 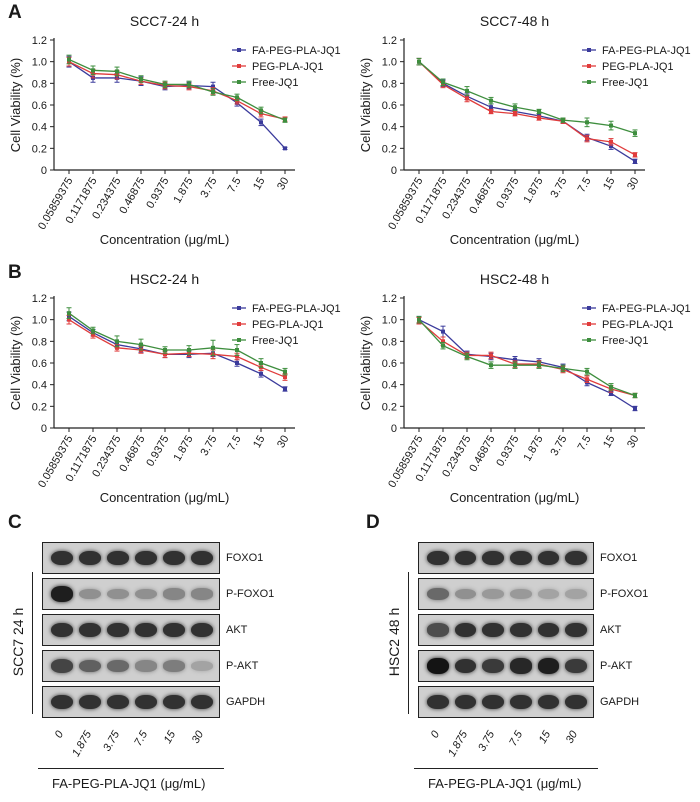 What do you see at coordinates (129, 783) in the screenshot?
I see `blot-x-title: FA-PEG-PLA-JQ1 (μg/mL)` at bounding box center [129, 783].